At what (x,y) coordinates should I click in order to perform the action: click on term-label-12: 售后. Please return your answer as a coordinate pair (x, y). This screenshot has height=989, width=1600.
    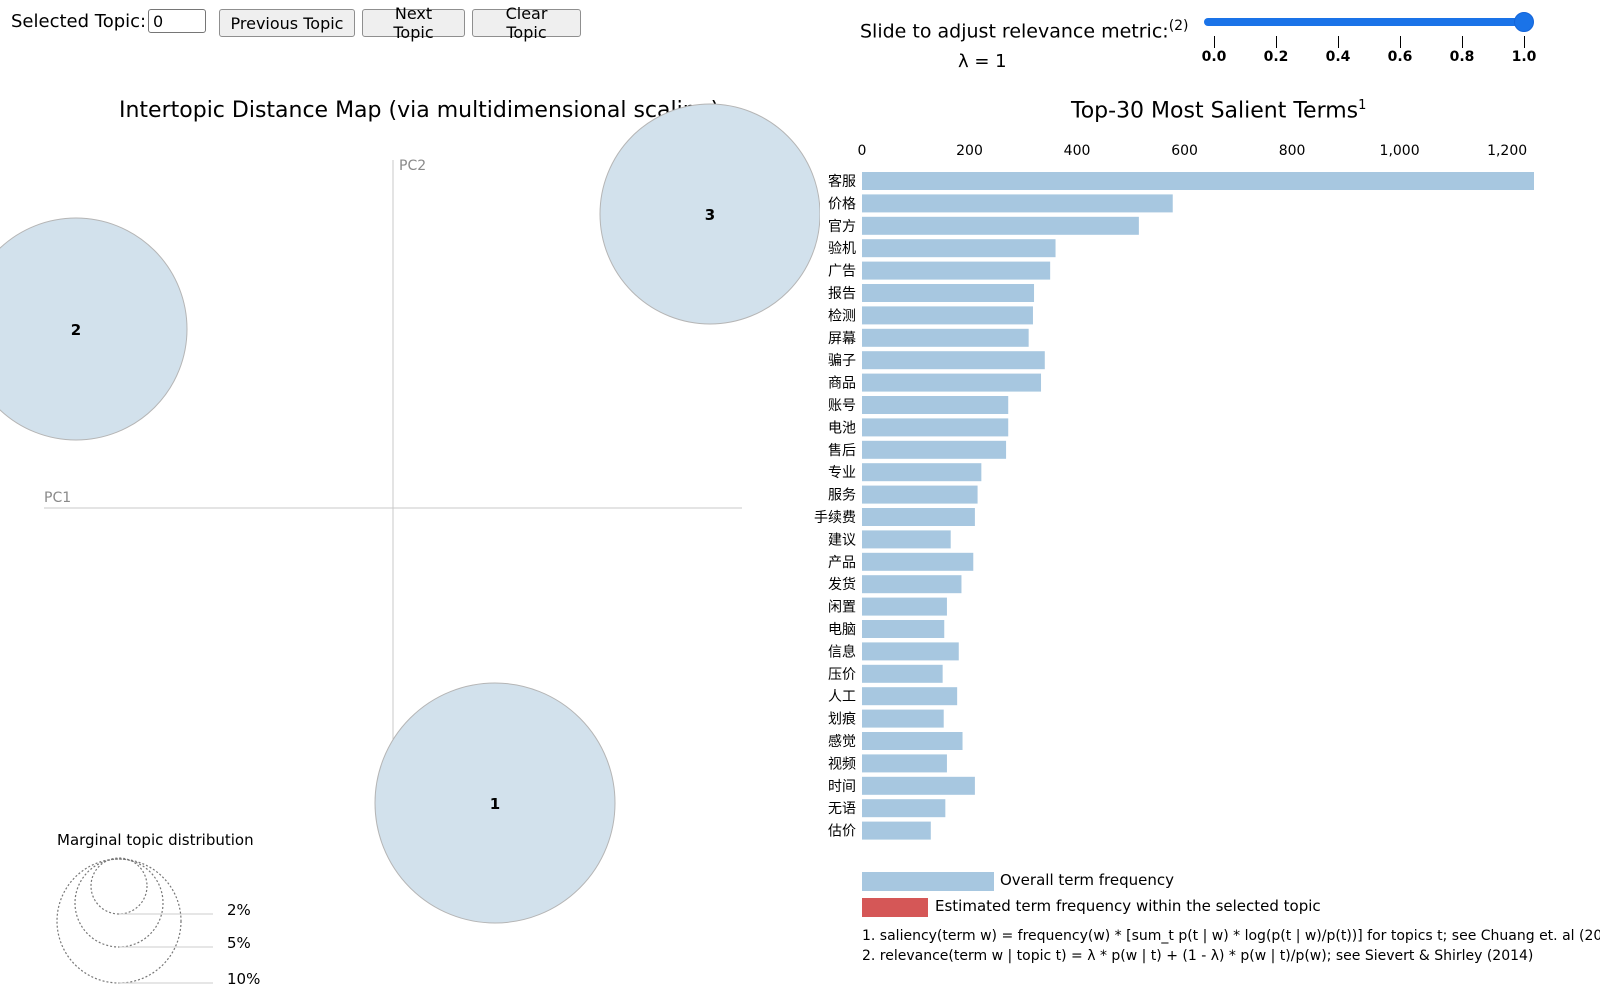
    Looking at the image, I should click on (842, 451).